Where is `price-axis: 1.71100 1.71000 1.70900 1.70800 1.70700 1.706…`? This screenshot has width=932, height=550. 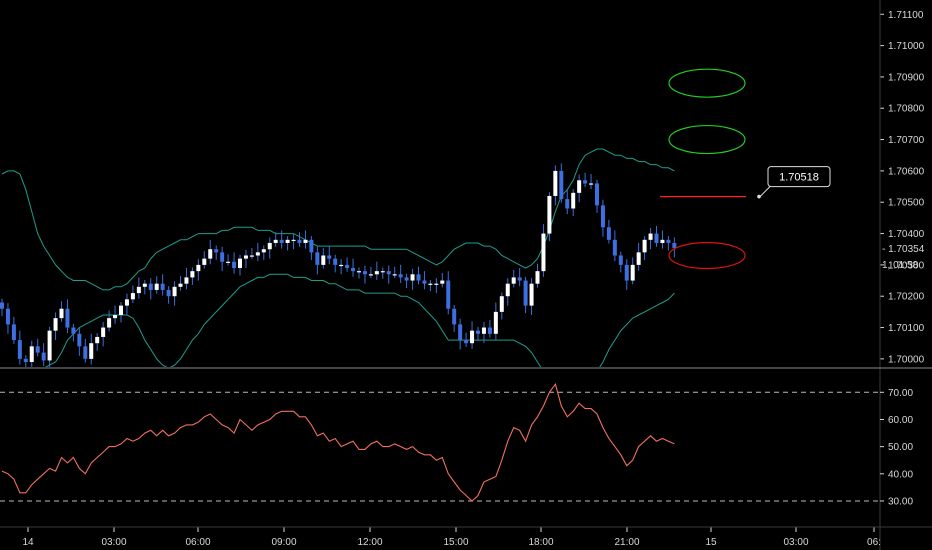 price-axis: 1.71100 1.71000 1.70900 1.70800 1.70700 1.706… is located at coordinates (902, 275).